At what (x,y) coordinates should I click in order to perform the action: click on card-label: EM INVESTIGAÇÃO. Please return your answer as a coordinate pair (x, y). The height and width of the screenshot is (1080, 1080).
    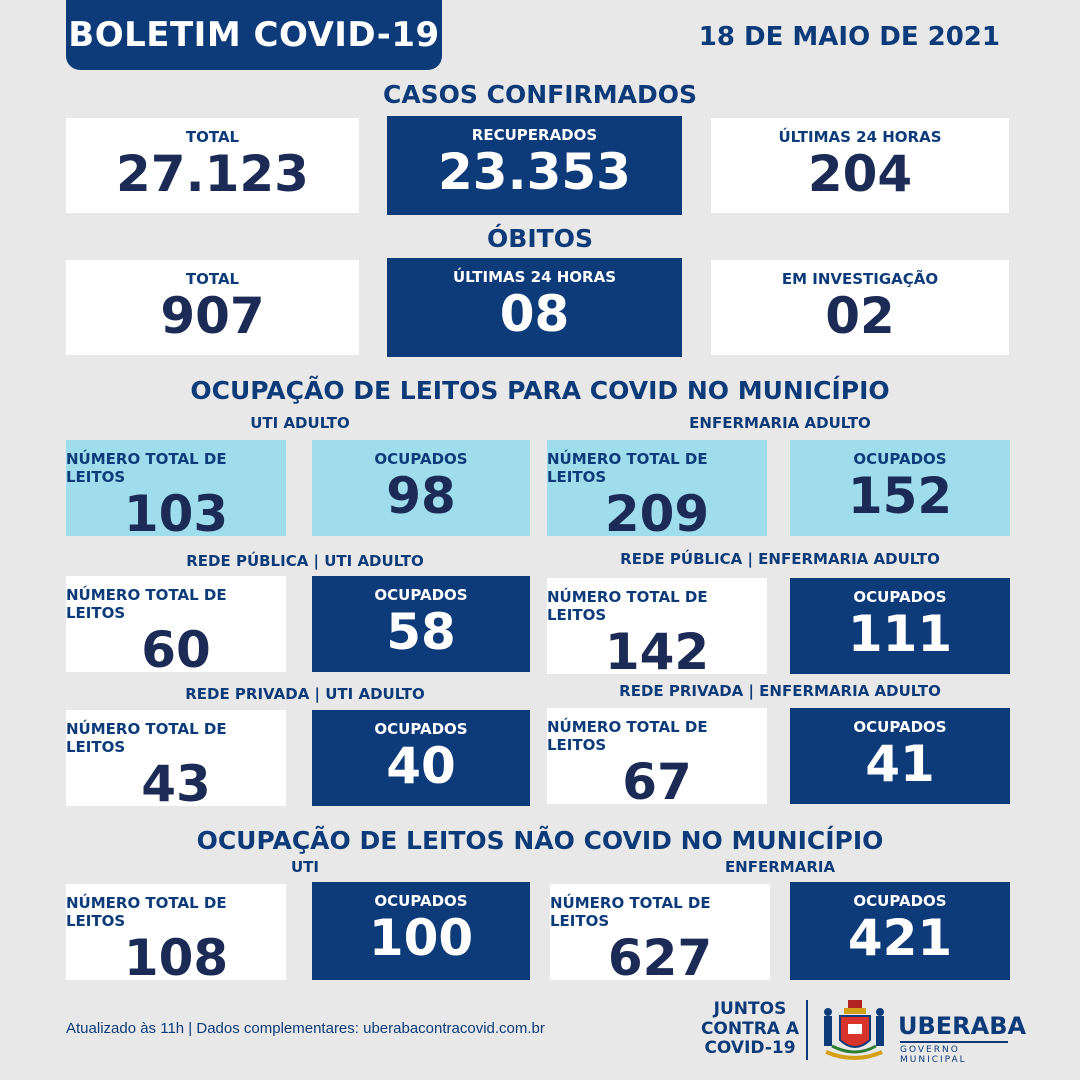
    Looking at the image, I should click on (860, 279).